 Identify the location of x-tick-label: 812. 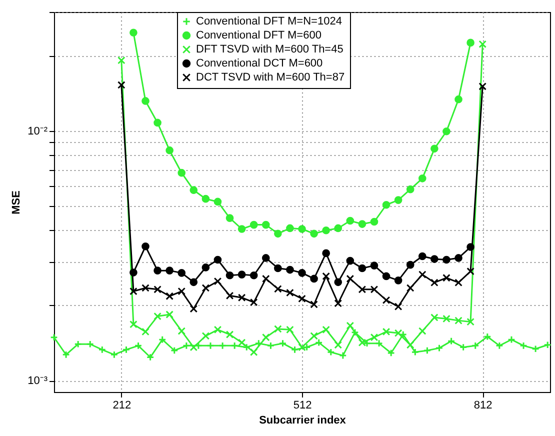
(483, 406).